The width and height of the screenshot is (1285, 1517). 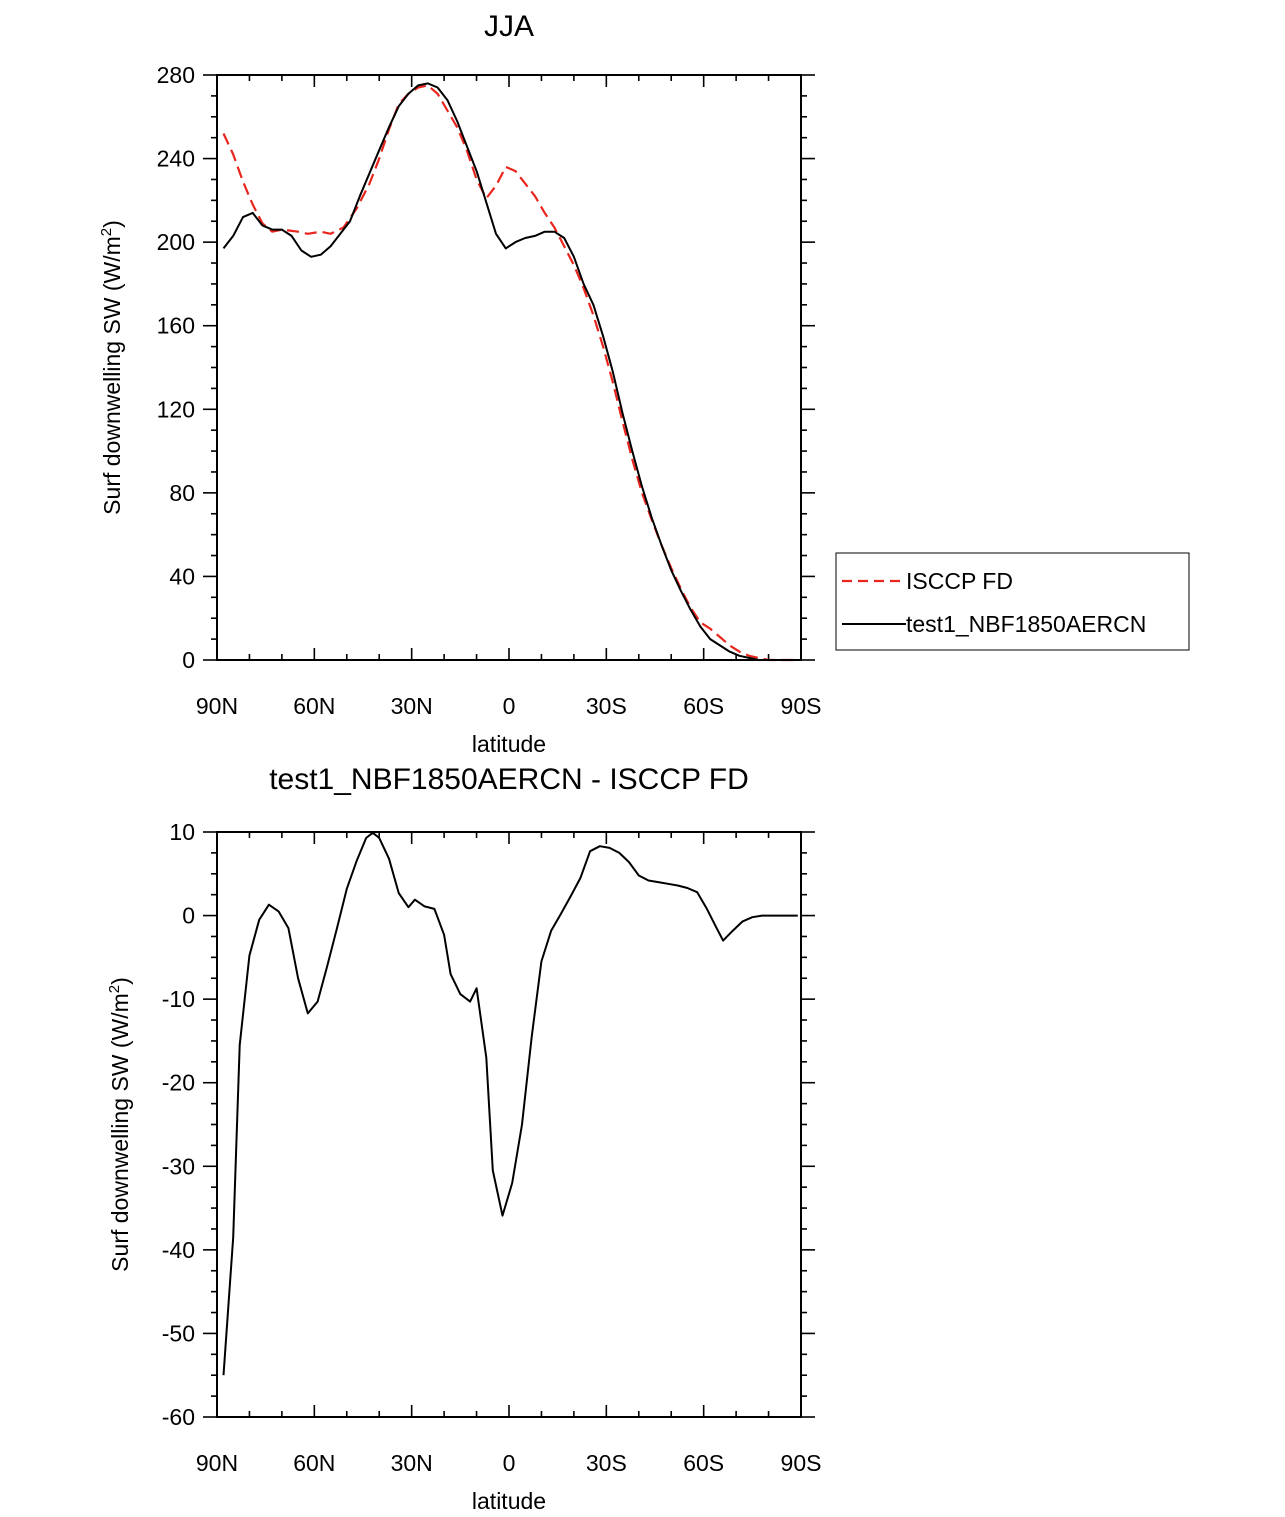 What do you see at coordinates (178, 1166) in the screenshot?
I see `bottom-y-tick-label: -30` at bounding box center [178, 1166].